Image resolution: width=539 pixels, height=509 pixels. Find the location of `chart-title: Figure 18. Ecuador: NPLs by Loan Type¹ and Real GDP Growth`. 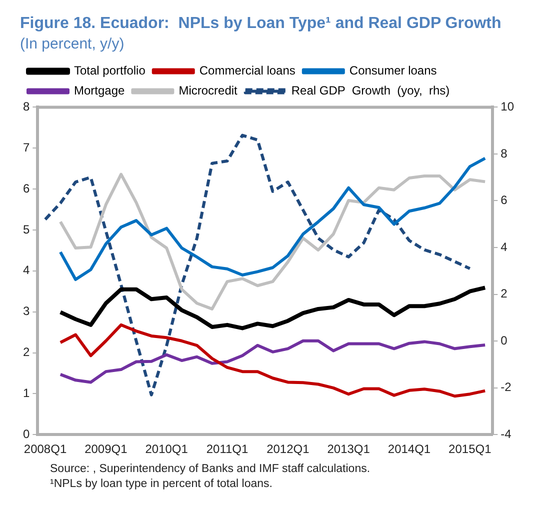

chart-title: Figure 18. Ecuador: NPLs by Loan Type¹ and Real GDP Growth is located at coordinates (261, 23).